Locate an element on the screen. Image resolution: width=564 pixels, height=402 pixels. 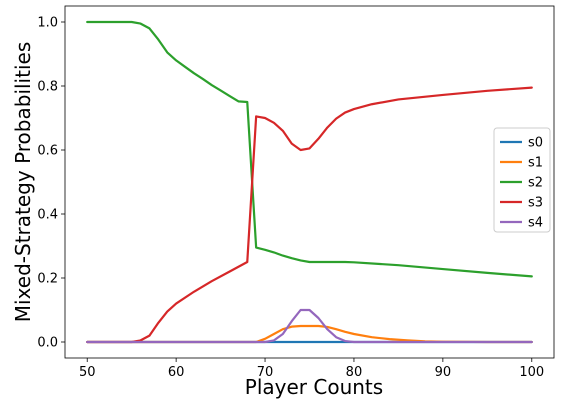
x-tick-label: 80 is located at coordinates (354, 372).